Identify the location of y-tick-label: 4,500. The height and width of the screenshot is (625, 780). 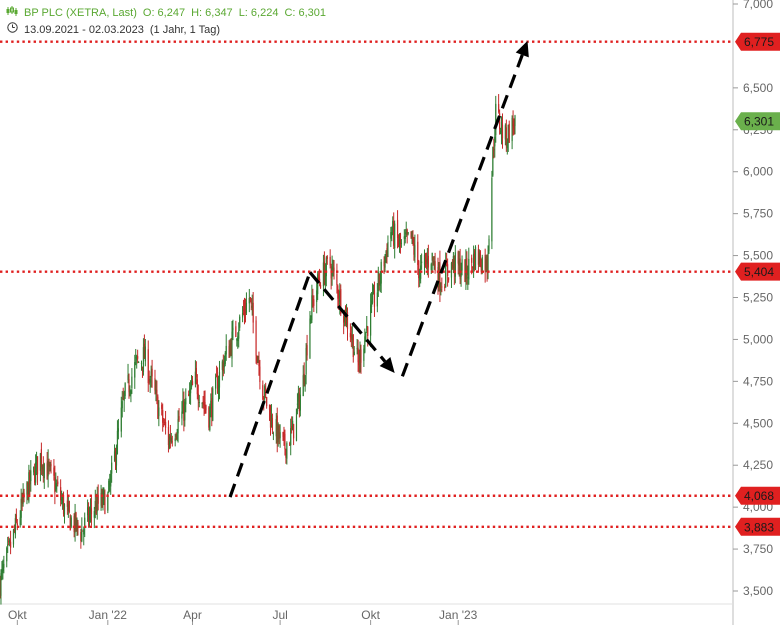
(758, 423).